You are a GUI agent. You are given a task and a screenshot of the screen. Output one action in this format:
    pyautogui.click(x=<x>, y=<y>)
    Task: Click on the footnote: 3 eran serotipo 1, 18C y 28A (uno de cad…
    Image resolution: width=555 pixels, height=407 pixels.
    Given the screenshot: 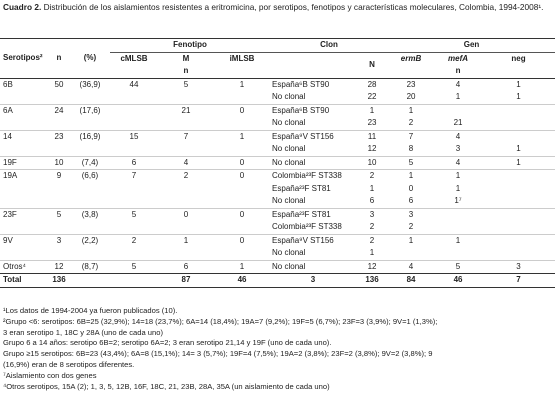 What is the action you would take?
    pyautogui.click(x=83, y=332)
    